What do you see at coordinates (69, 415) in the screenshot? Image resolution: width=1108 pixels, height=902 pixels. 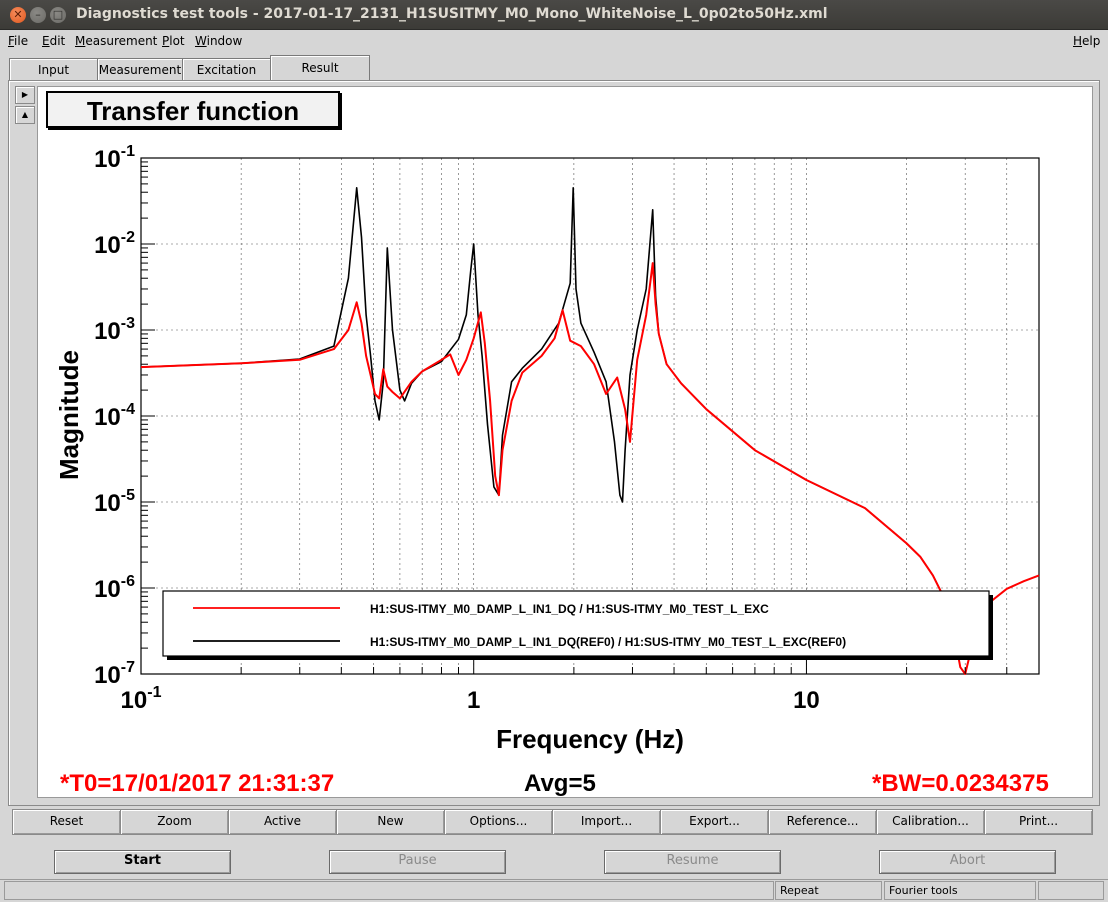 I see `y-axis-label: Magnitude` at bounding box center [69, 415].